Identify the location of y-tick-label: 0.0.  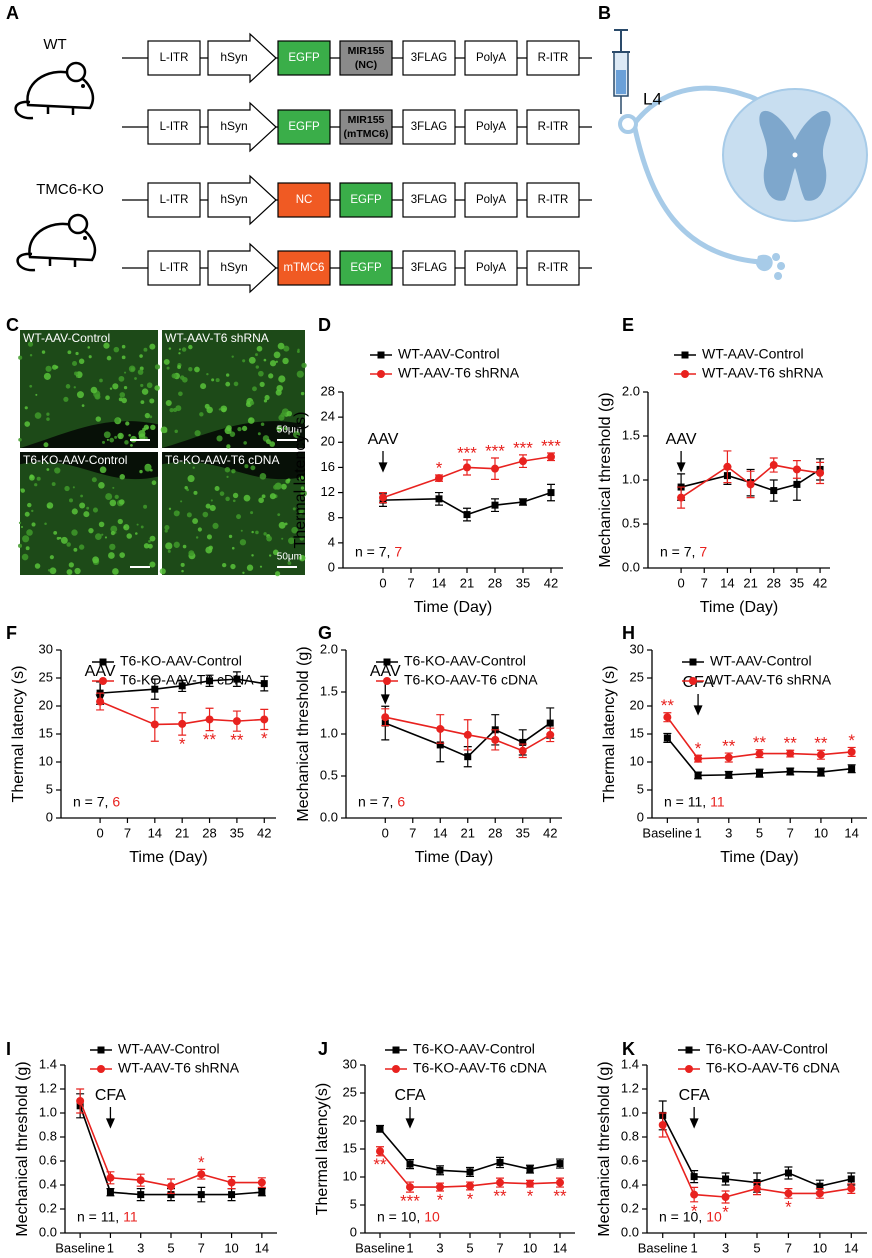
(630, 1231).